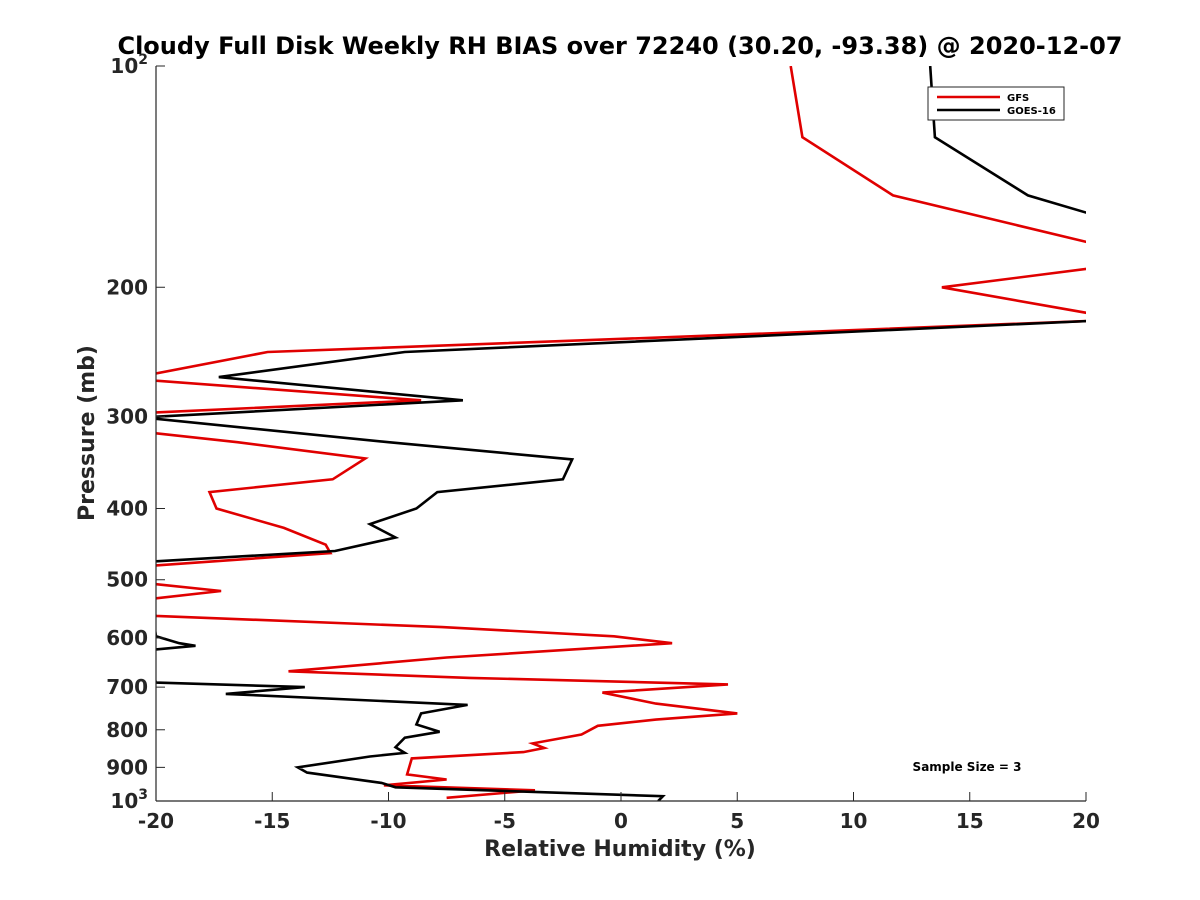  I want to click on y-tick-label: 800, so click(127, 730).